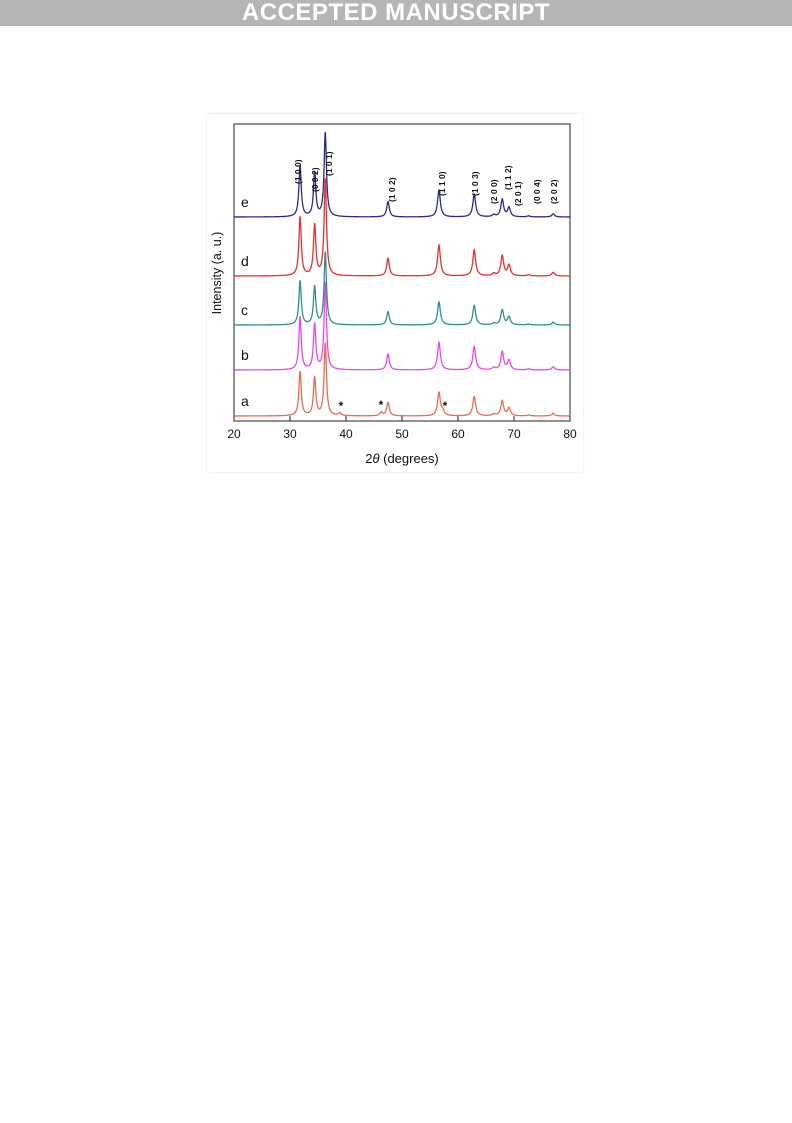 Image resolution: width=792 pixels, height=1123 pixels. What do you see at coordinates (475, 183) in the screenshot?
I see `miller-index-label: (1 0 3)` at bounding box center [475, 183].